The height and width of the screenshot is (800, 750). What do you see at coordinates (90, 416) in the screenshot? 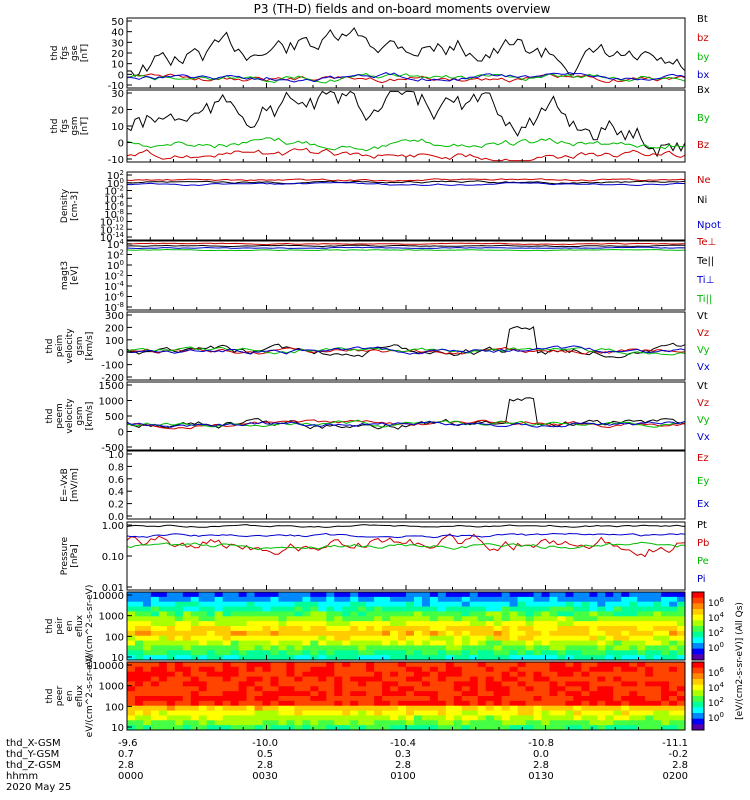
I see `y-axis-label: [km/s]` at bounding box center [90, 416].